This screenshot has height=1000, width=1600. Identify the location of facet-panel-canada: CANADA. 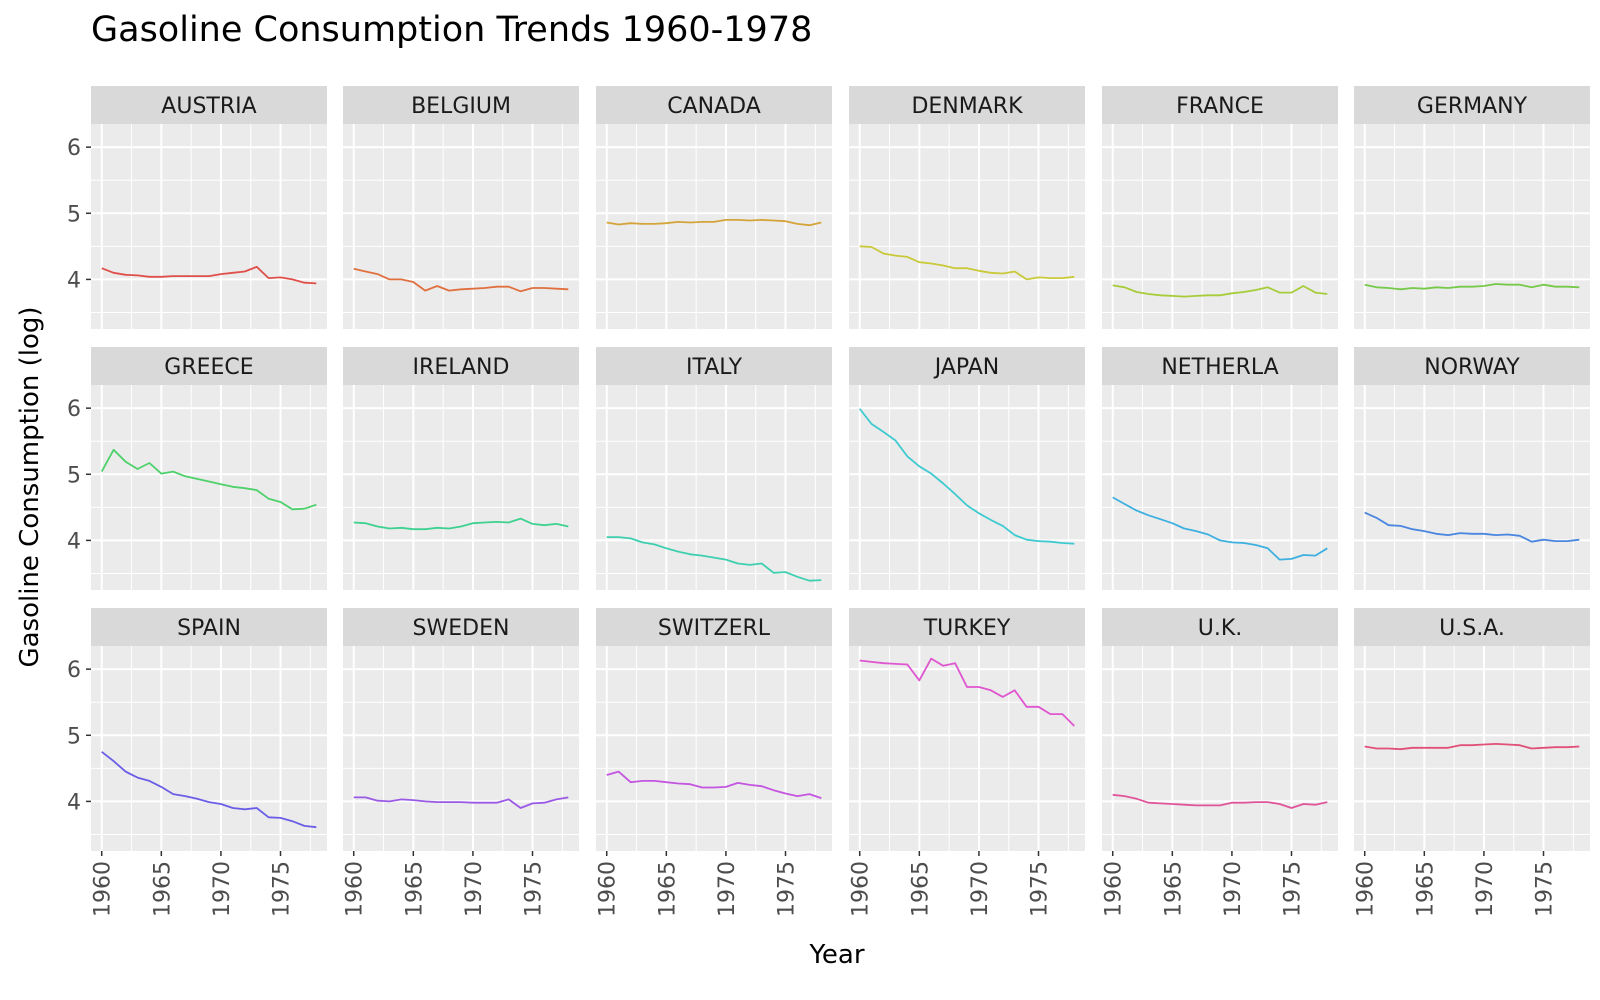
(714, 207).